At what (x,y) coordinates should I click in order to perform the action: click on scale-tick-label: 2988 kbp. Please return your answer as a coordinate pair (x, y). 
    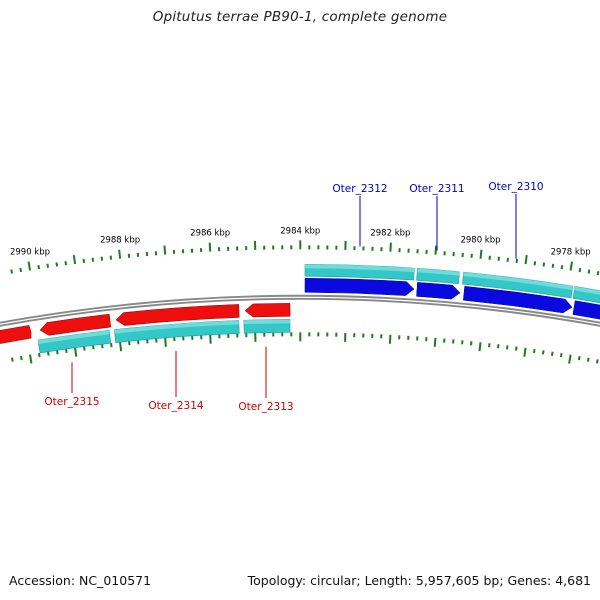
    Looking at the image, I should click on (120, 241).